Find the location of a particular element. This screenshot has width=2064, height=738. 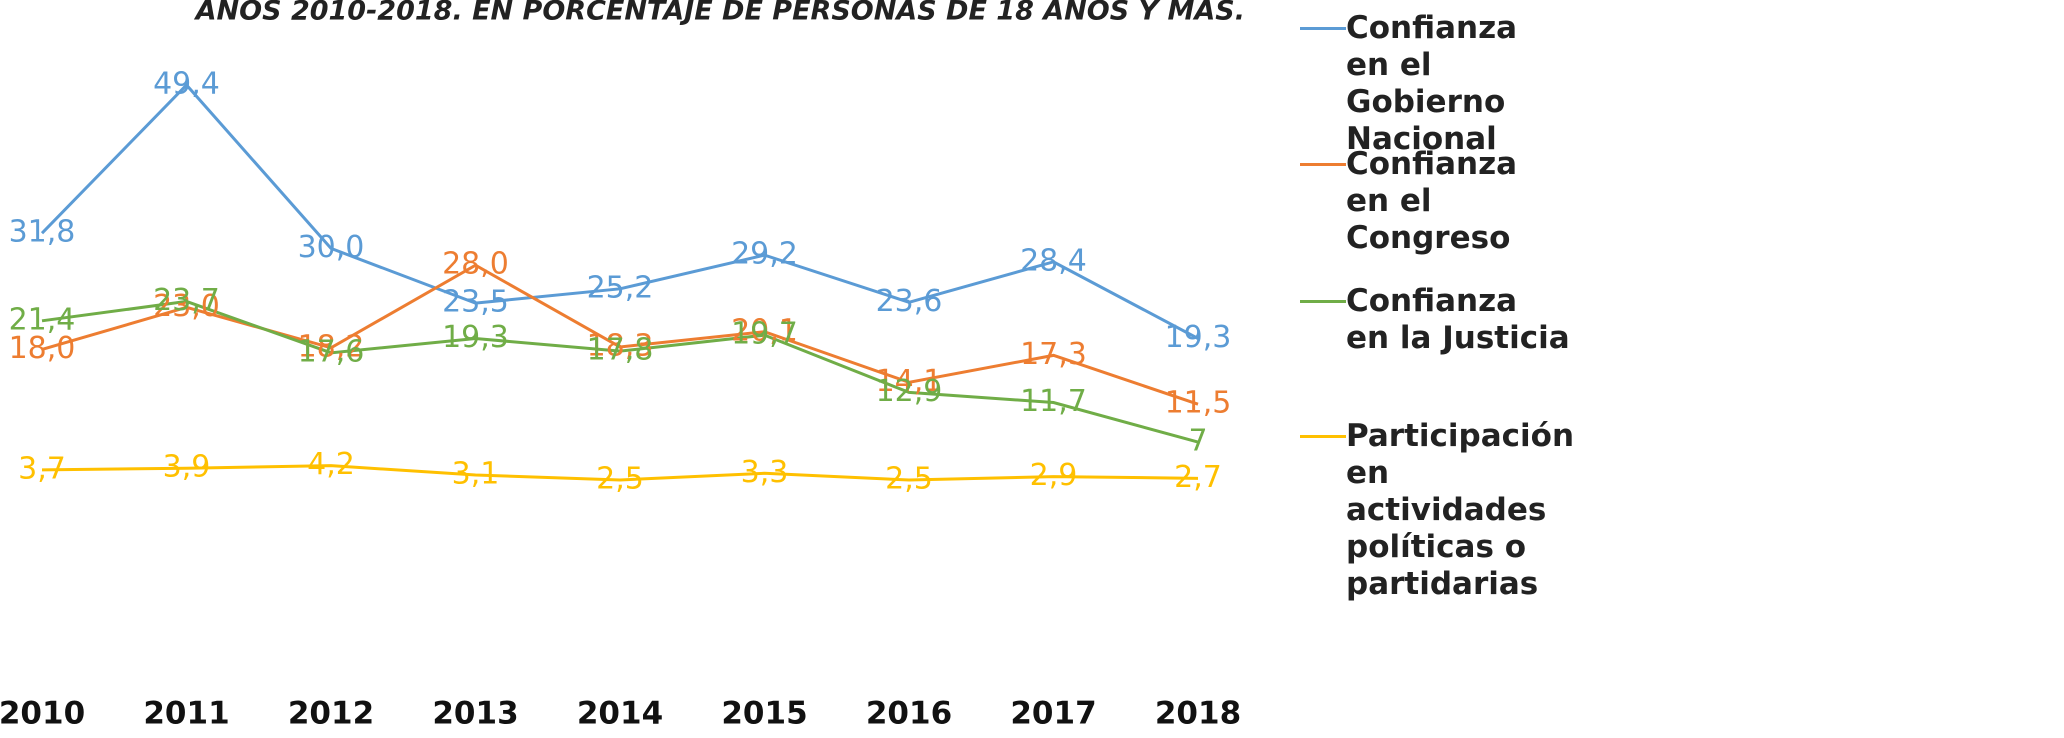

data-label: 12,9 is located at coordinates (909, 391).